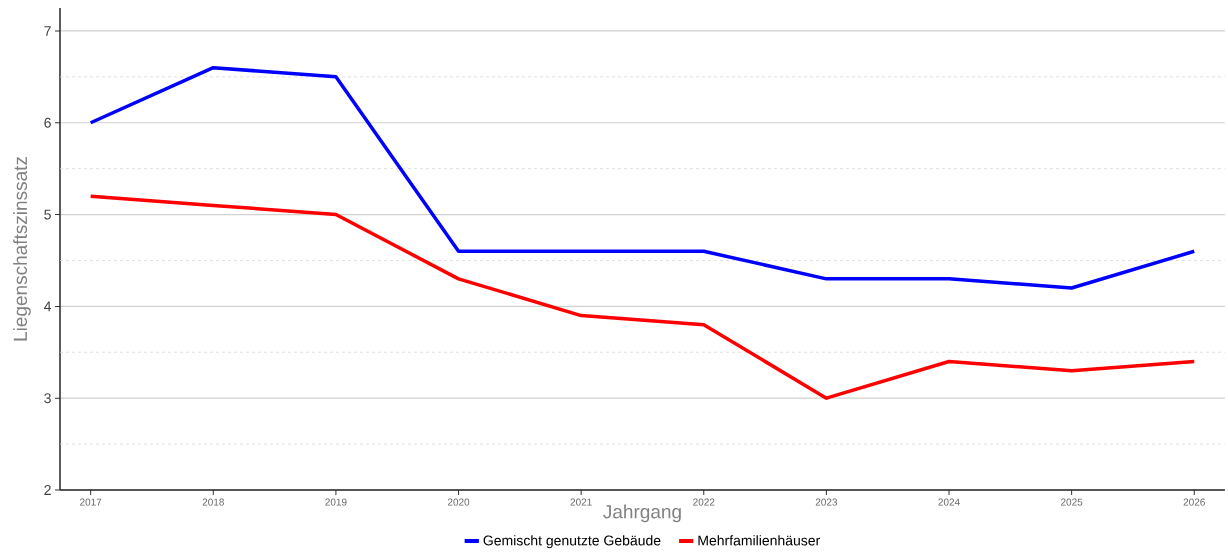 This screenshot has height=558, width=1228. What do you see at coordinates (336, 502) in the screenshot?
I see `x-tick-label: 2019` at bounding box center [336, 502].